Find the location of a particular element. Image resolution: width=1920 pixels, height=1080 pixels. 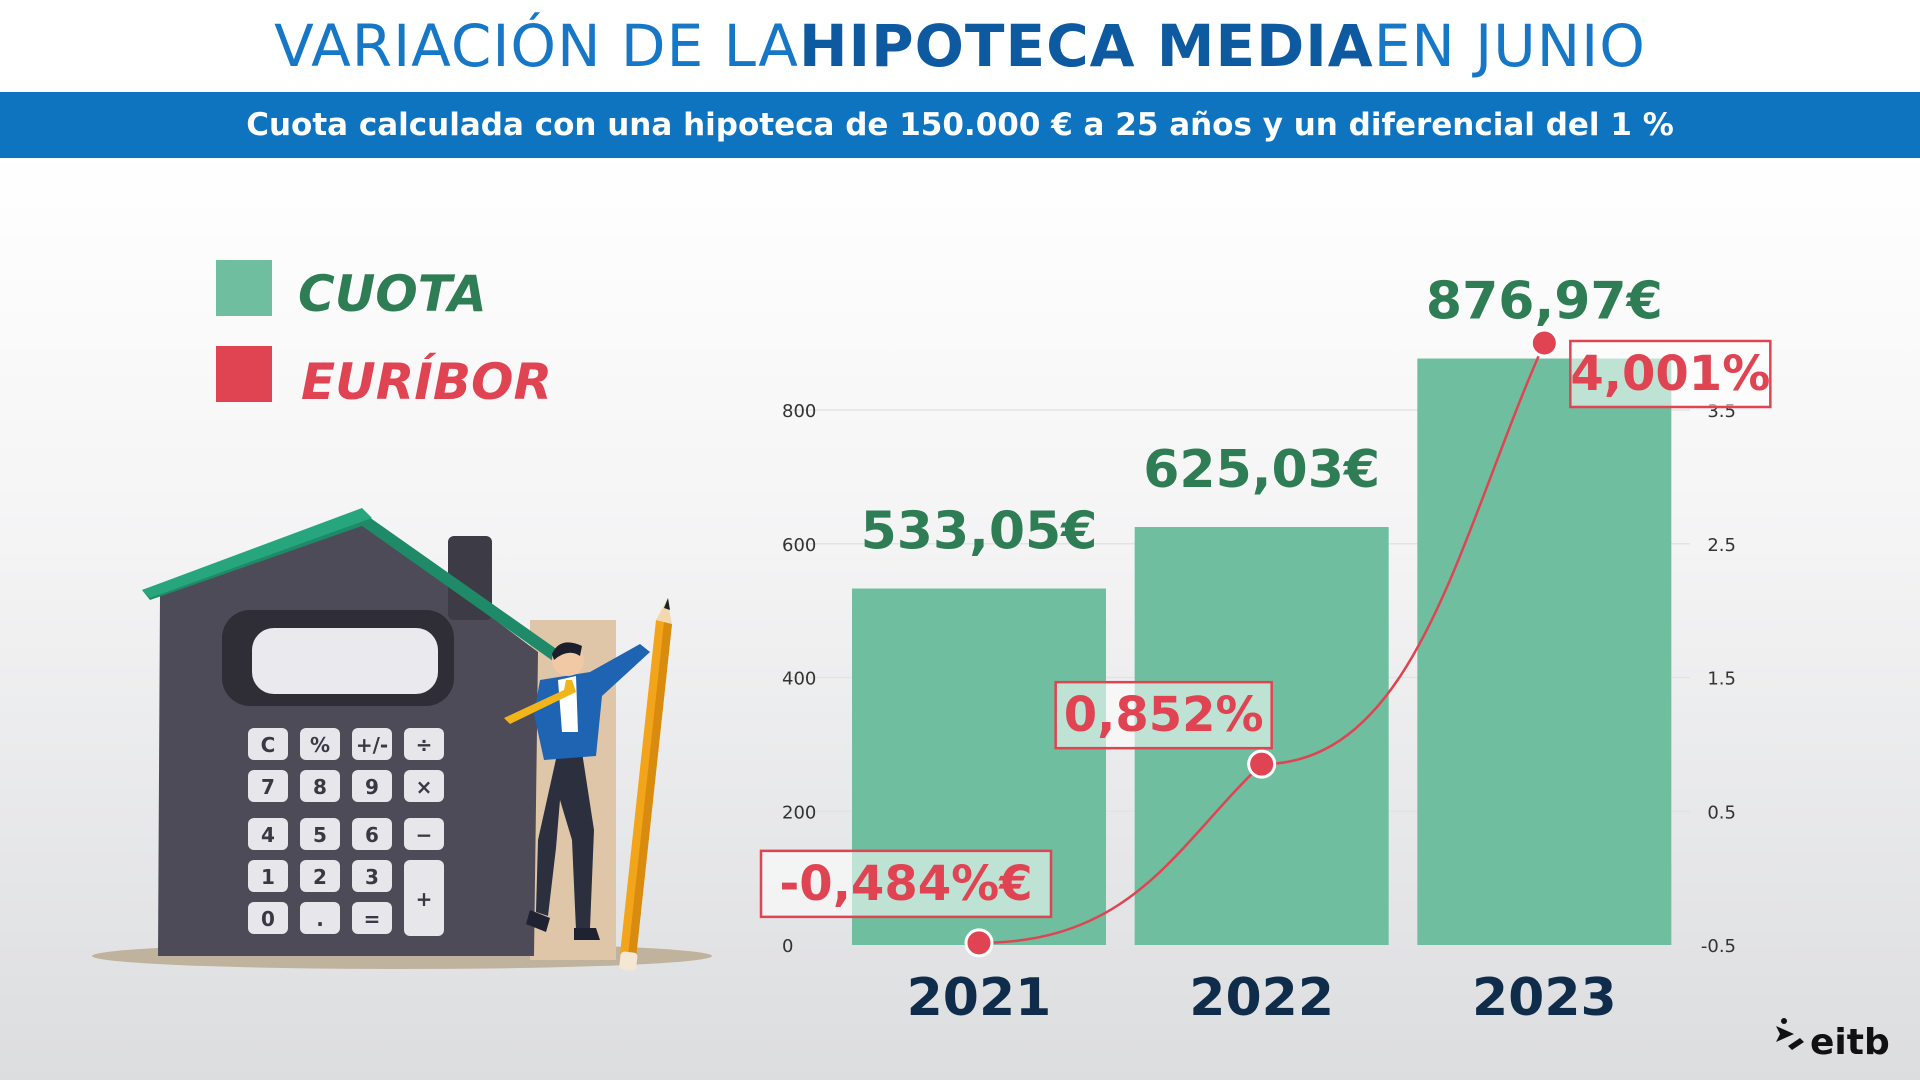

calculator-key-label: 6 is located at coordinates (372, 835).